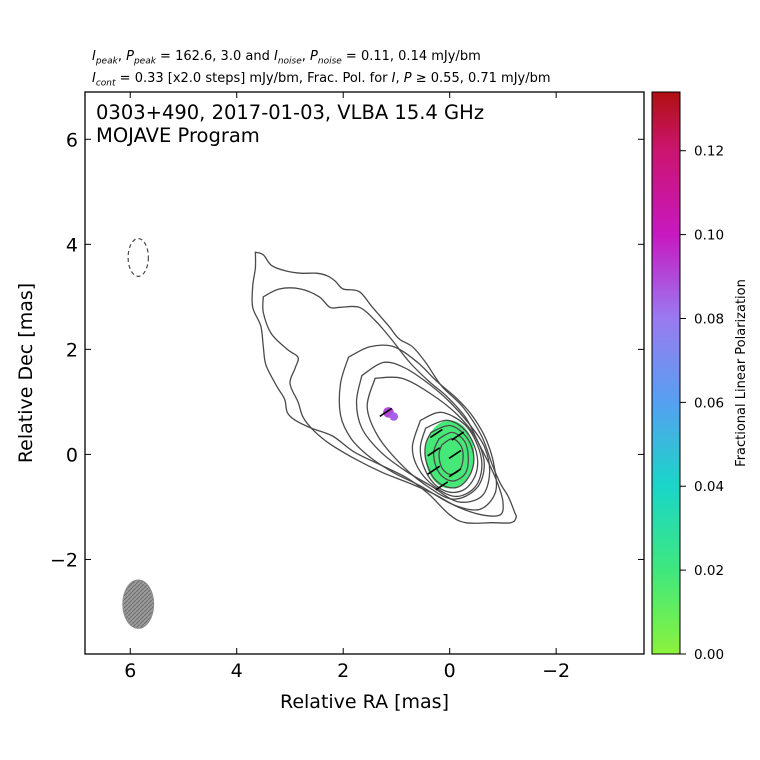 The image size is (760, 760). What do you see at coordinates (709, 236) in the screenshot?
I see `colorbar-tick-label: 0.10` at bounding box center [709, 236].